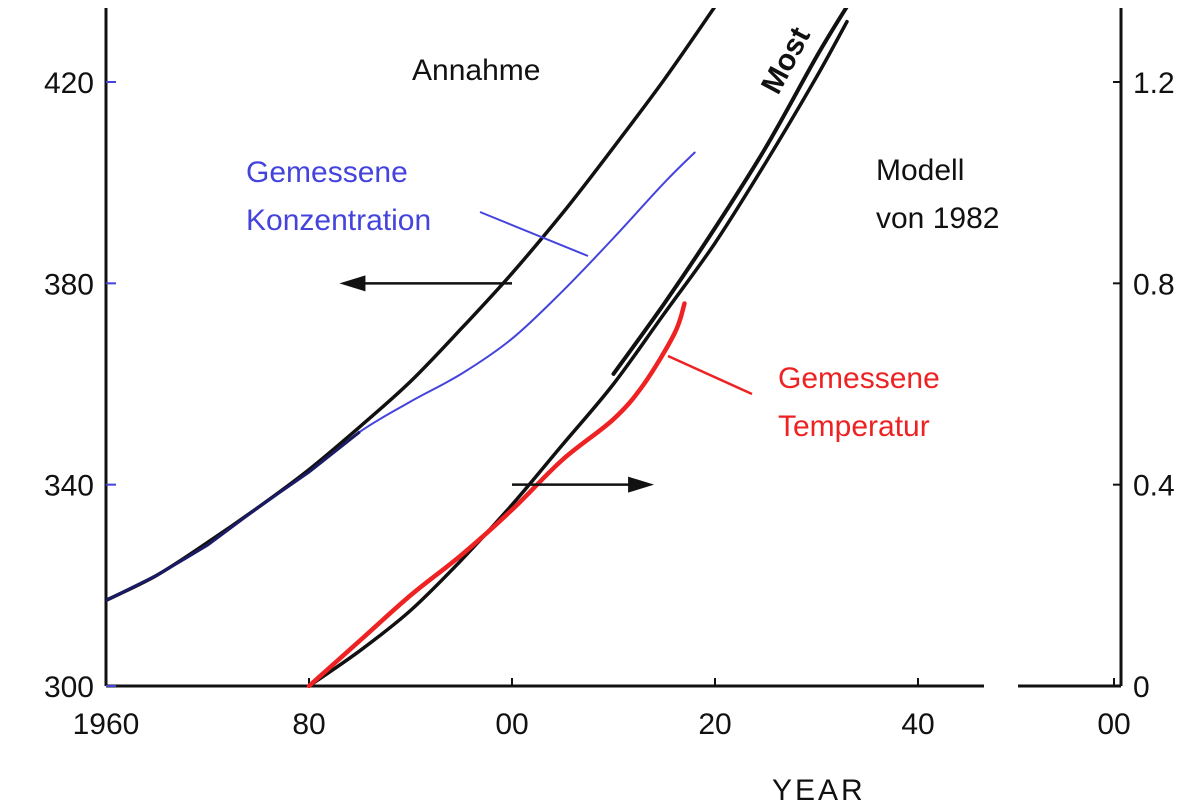  I want to click on arrow-head-to_left_axis, so click(352, 283).